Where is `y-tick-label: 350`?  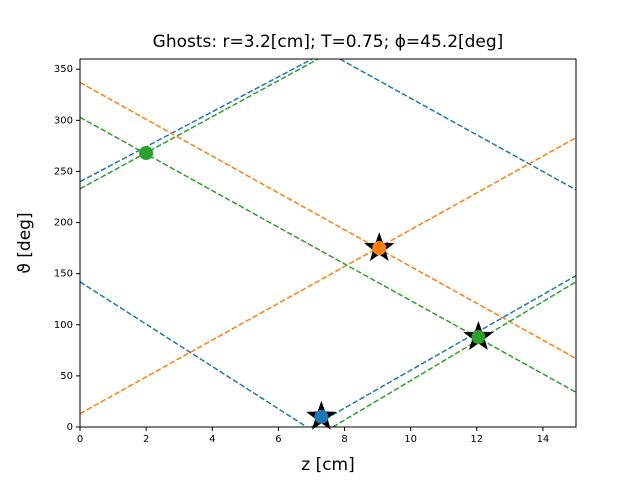 y-tick-label: 350 is located at coordinates (63, 69).